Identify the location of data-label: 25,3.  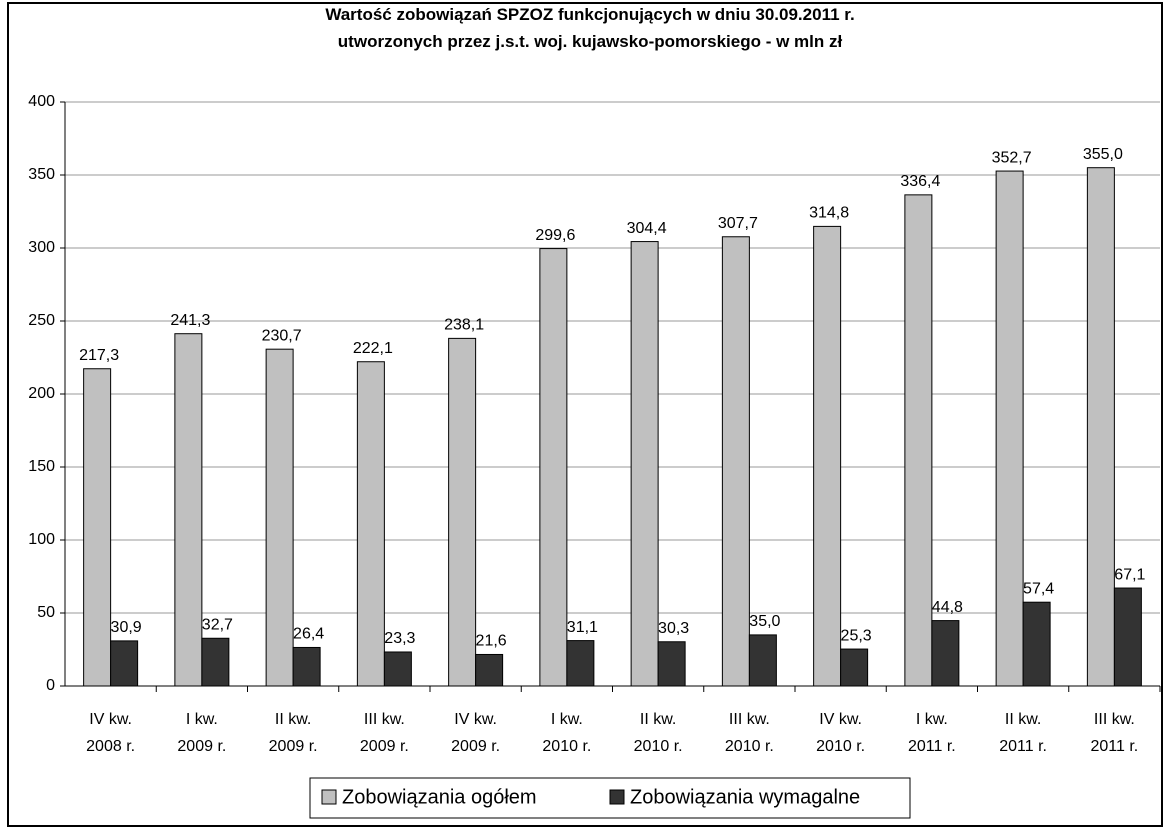
(856, 635).